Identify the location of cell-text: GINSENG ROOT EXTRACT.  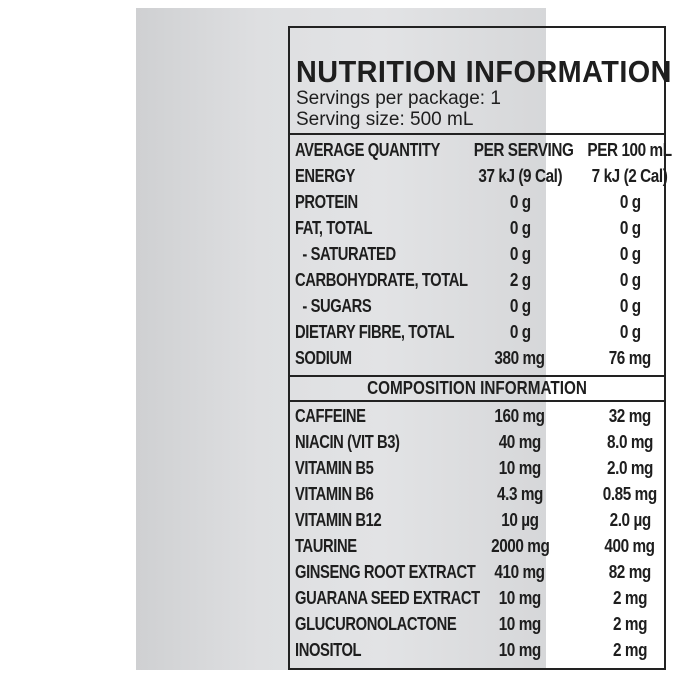
(385, 572).